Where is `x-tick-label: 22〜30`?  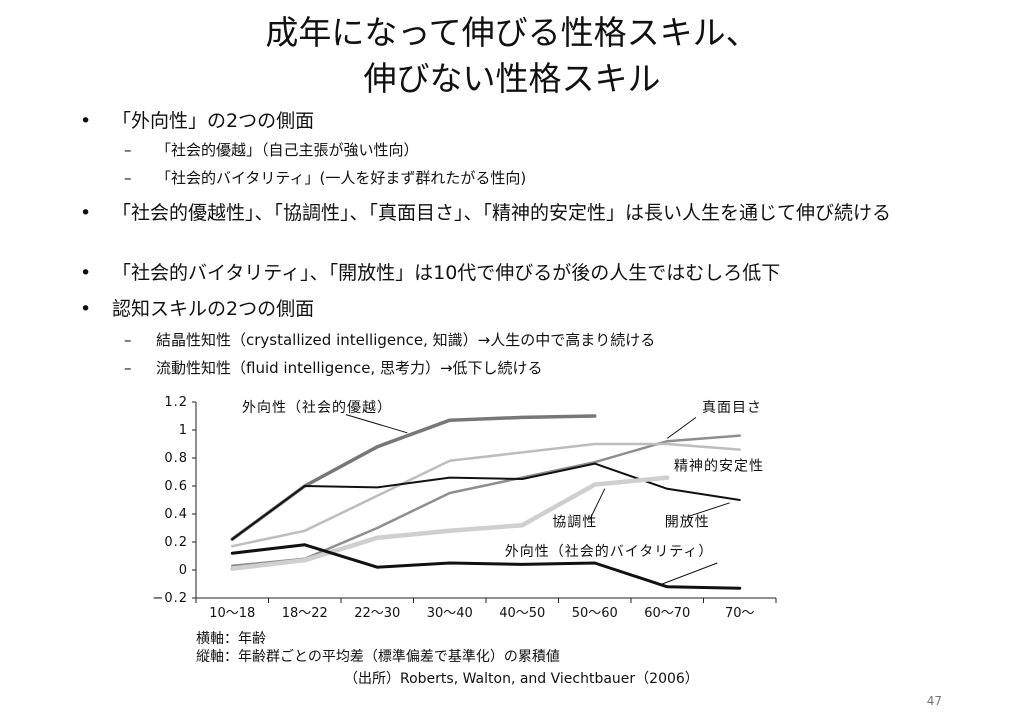 x-tick-label: 22〜30 is located at coordinates (377, 613).